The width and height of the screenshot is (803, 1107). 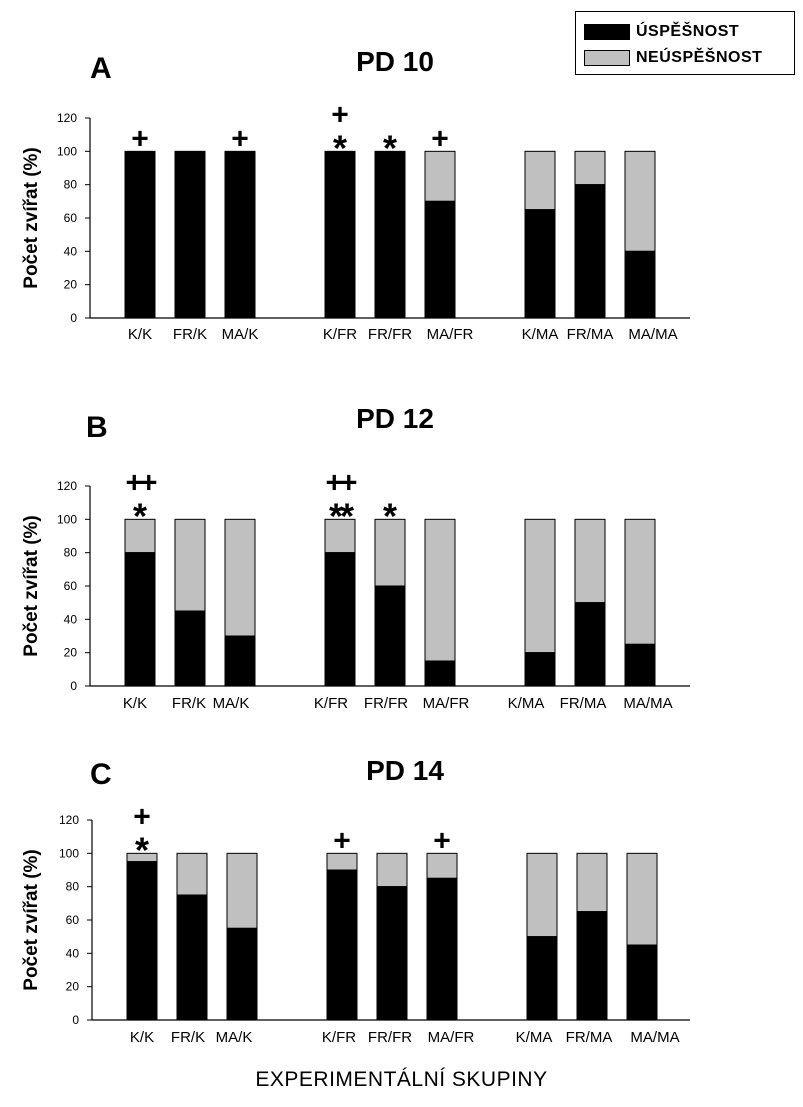 What do you see at coordinates (607, 32) in the screenshot?
I see `legend-swatch-success` at bounding box center [607, 32].